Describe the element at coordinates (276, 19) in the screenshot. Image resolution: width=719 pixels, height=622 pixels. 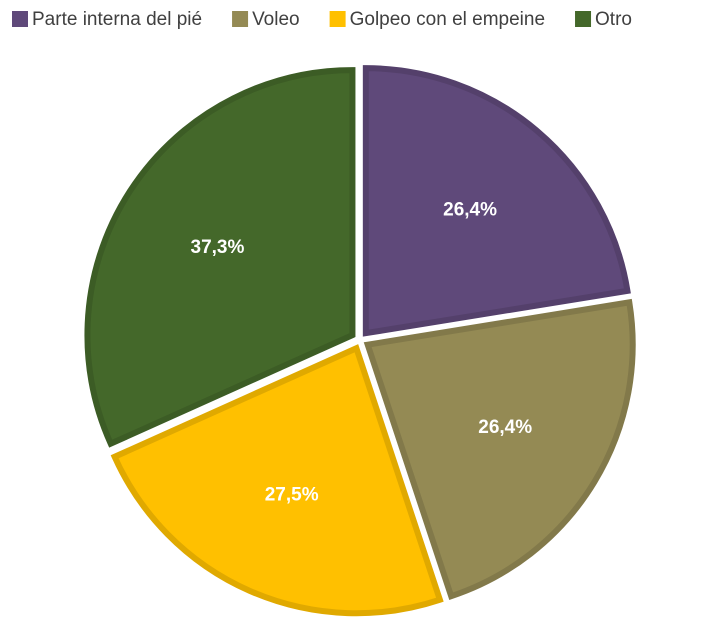
I see `legend-label: Voleo` at that location.